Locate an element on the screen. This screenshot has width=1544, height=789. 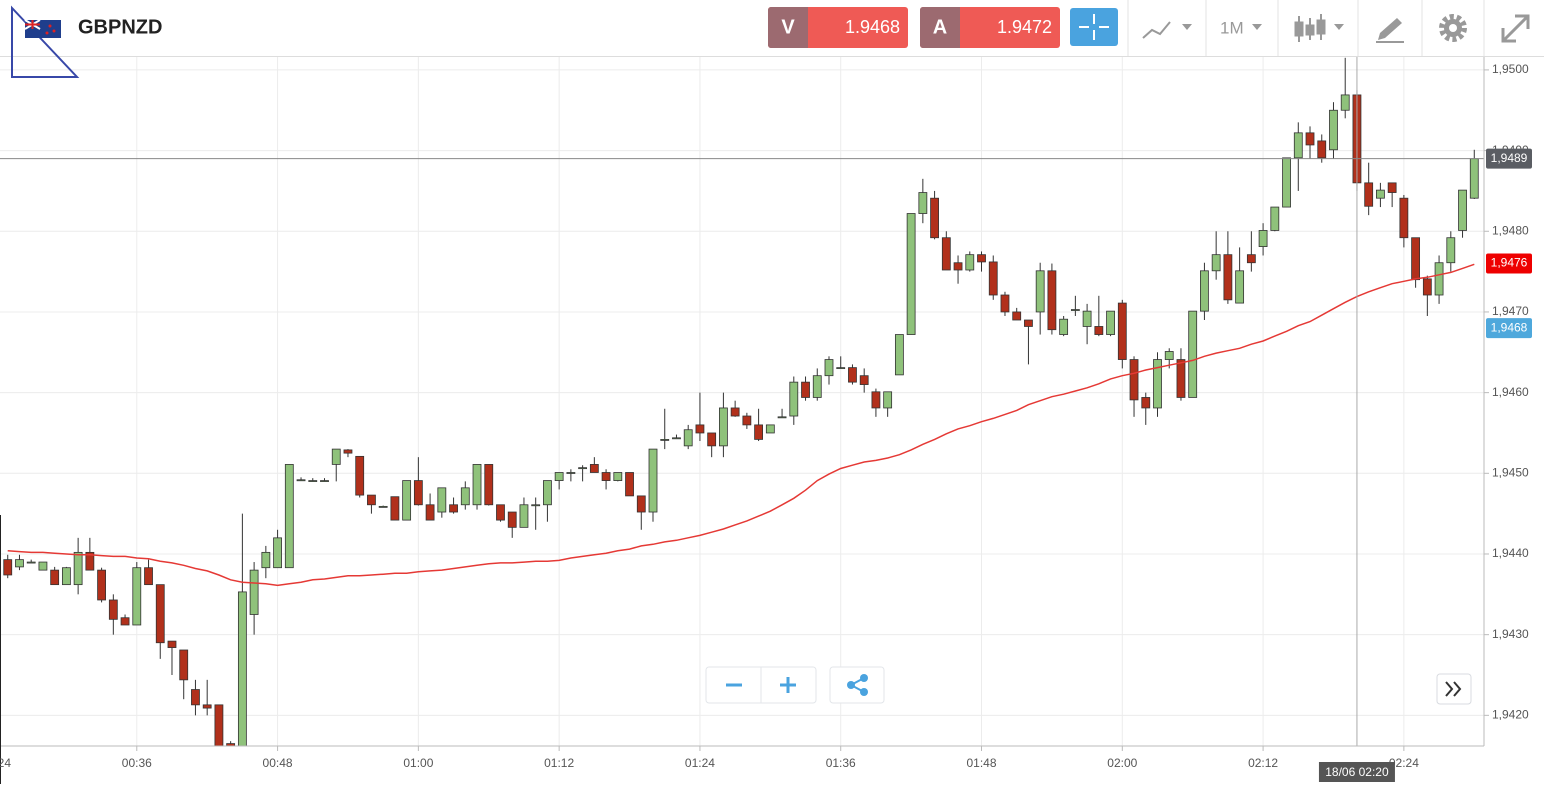
candle-type-button is located at coordinates (1319, 28).